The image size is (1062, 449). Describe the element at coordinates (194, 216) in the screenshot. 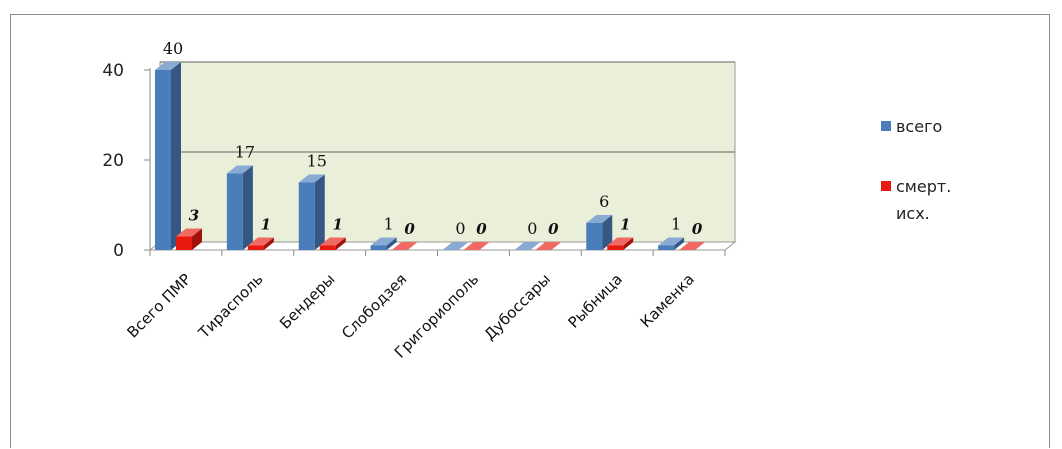

I see `data-label-deaths: 3` at that location.